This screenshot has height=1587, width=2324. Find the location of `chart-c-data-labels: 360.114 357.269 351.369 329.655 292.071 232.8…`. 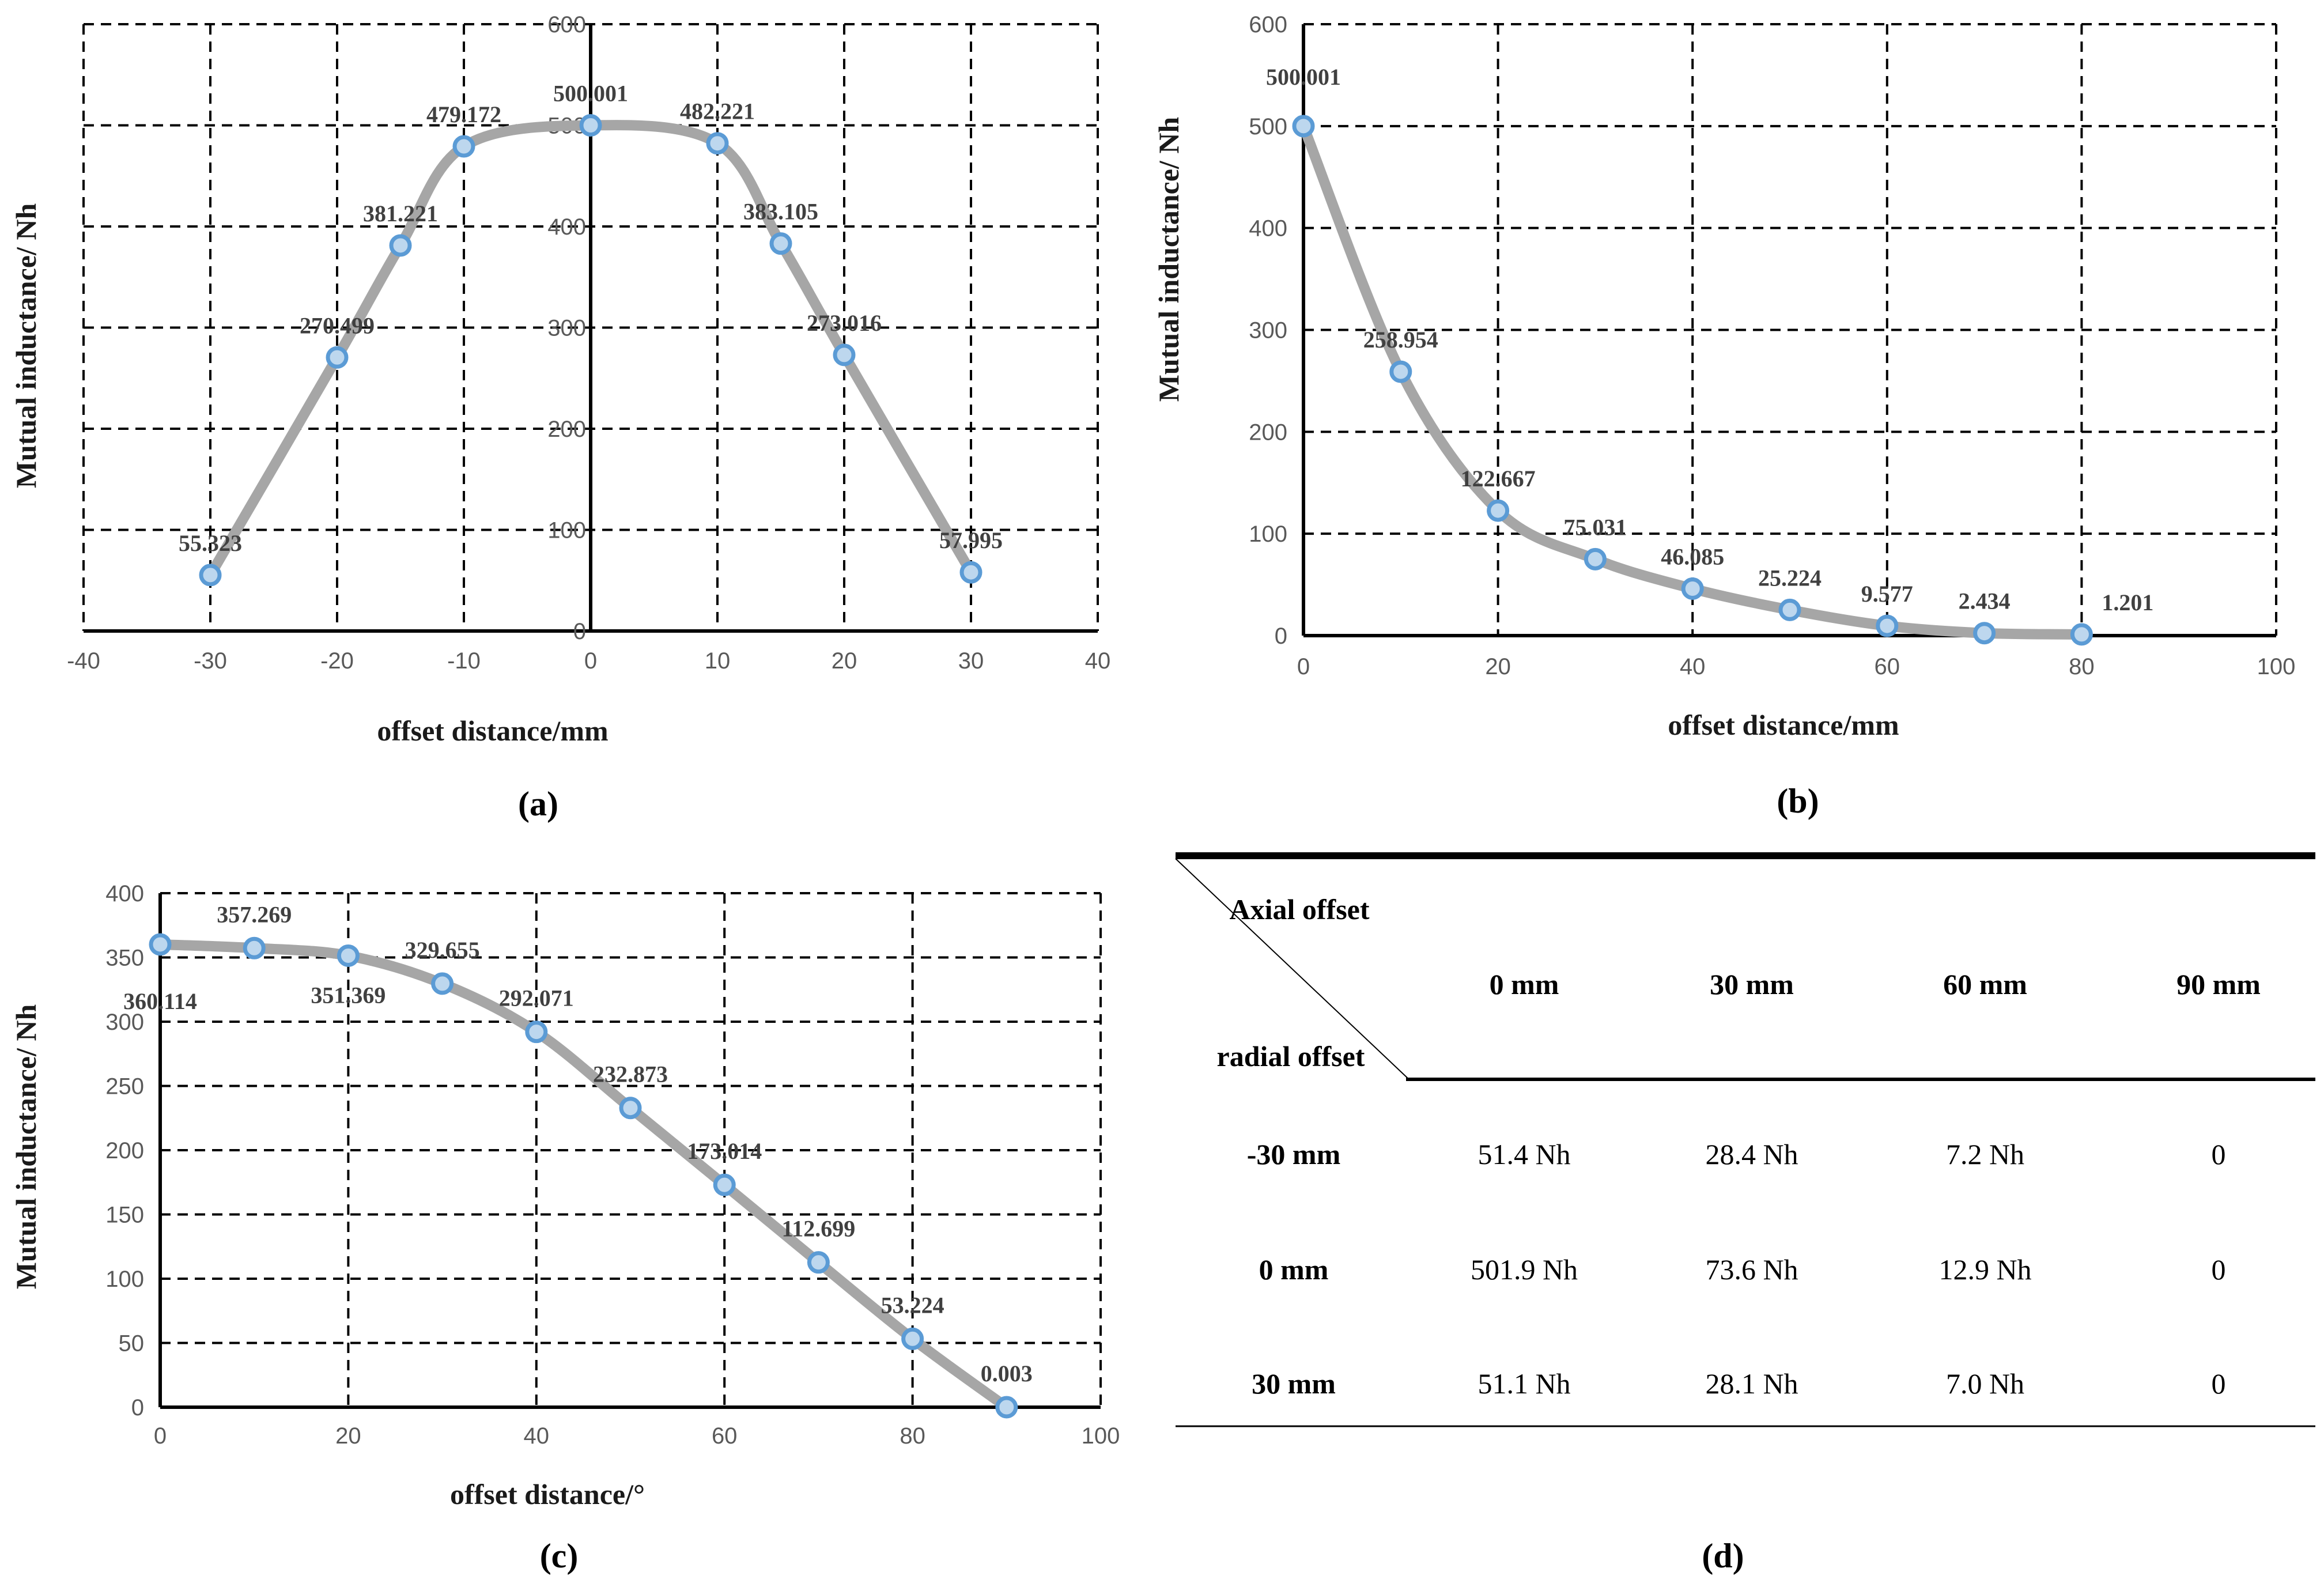

chart-c-data-labels: 360.114 357.269 351.369 329.655 292.071 232.8… is located at coordinates (578, 1143).